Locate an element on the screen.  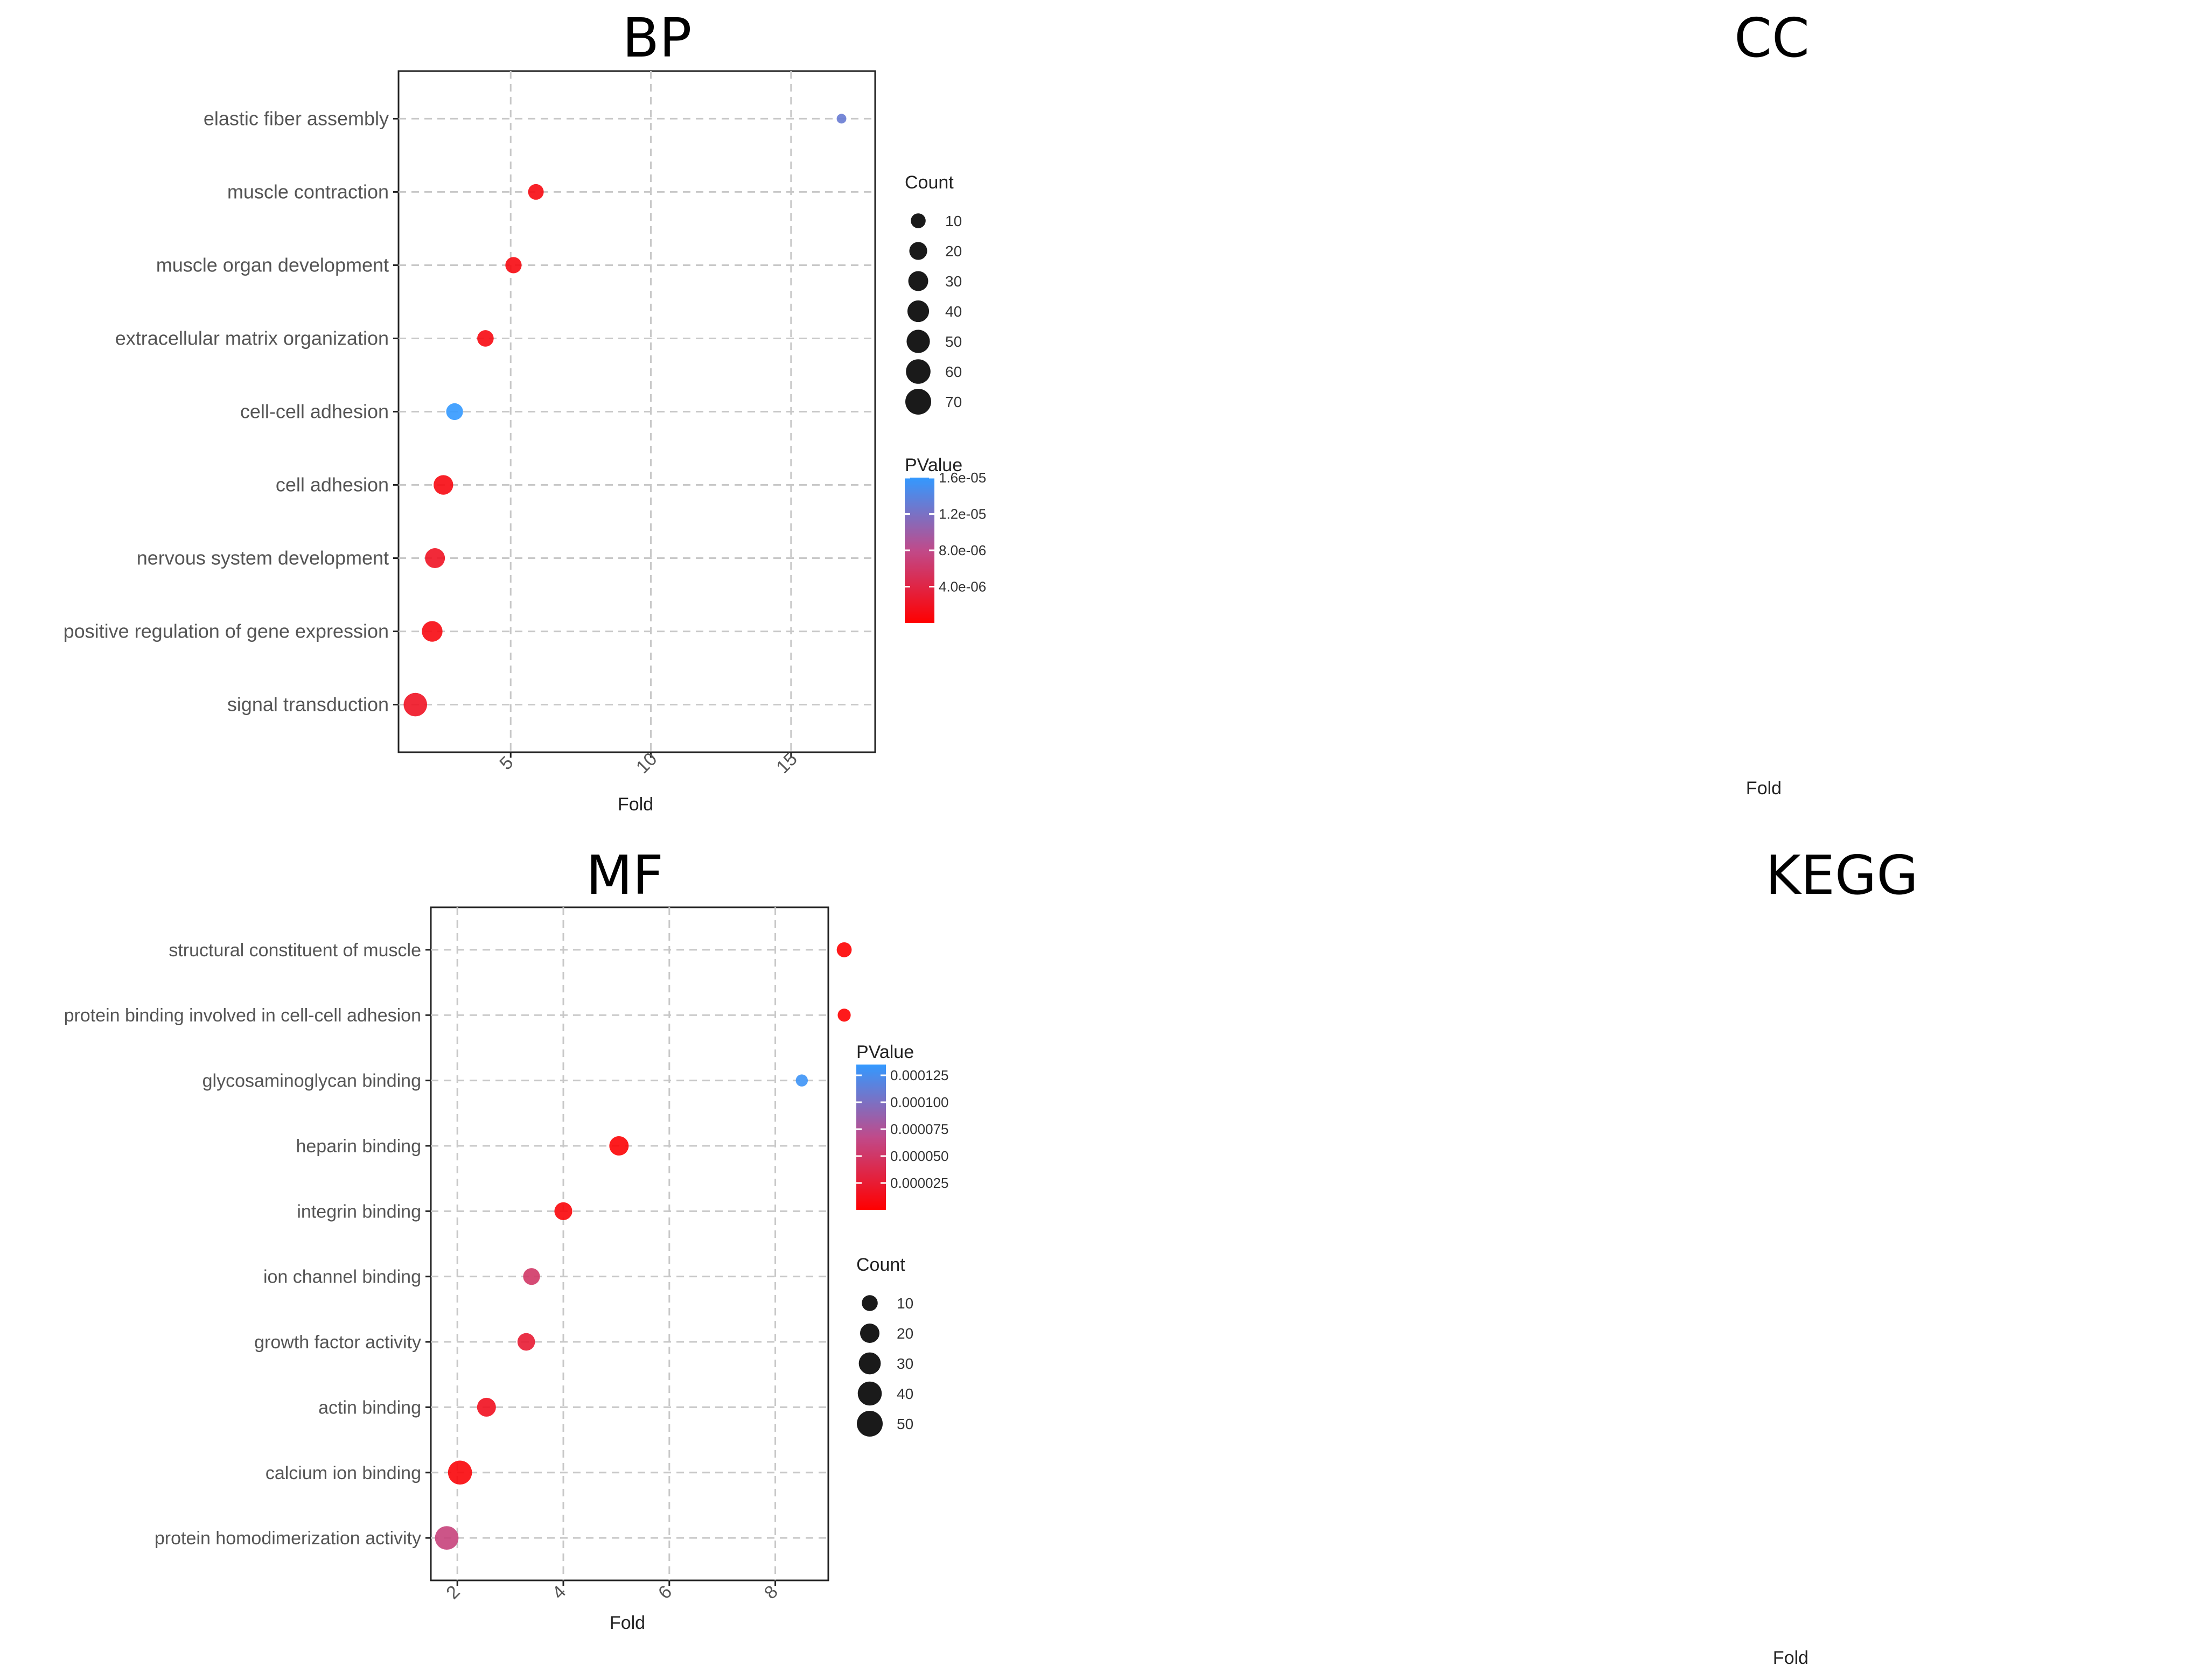
category-label: actin binding is located at coordinates (369, 1407).